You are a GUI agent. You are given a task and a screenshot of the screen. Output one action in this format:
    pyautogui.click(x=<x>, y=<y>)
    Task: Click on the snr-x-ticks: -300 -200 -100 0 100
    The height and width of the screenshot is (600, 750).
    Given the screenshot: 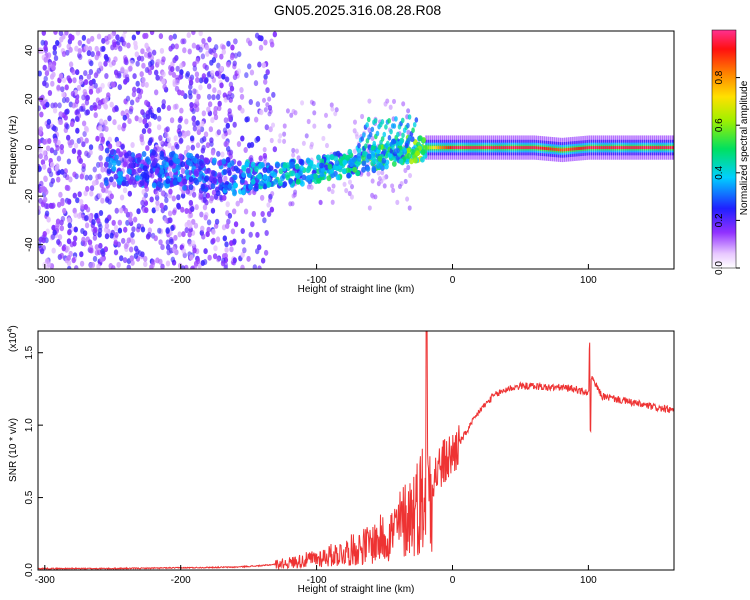 What is the action you would take?
    pyautogui.click(x=316, y=575)
    